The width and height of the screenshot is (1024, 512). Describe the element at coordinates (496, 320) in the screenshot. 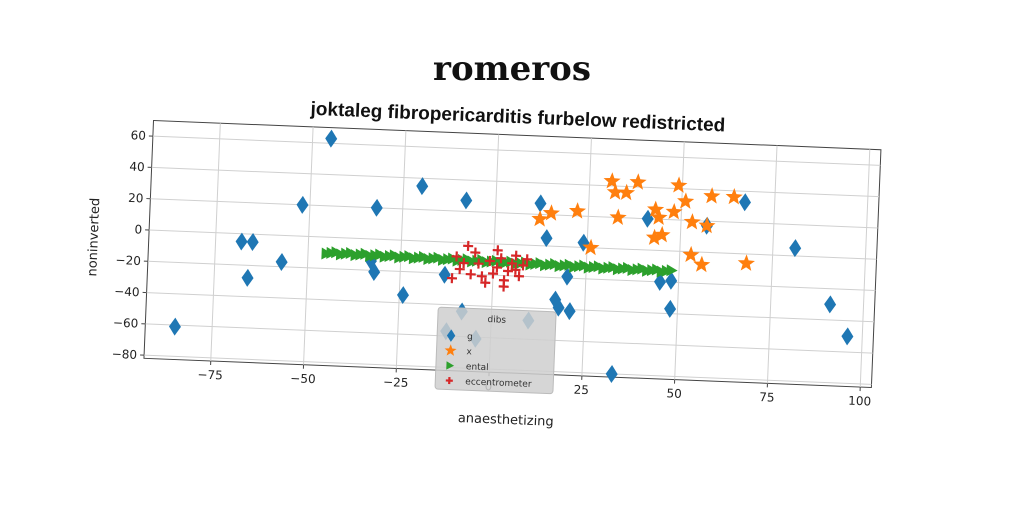

I see `legend-title: dibs` at that location.